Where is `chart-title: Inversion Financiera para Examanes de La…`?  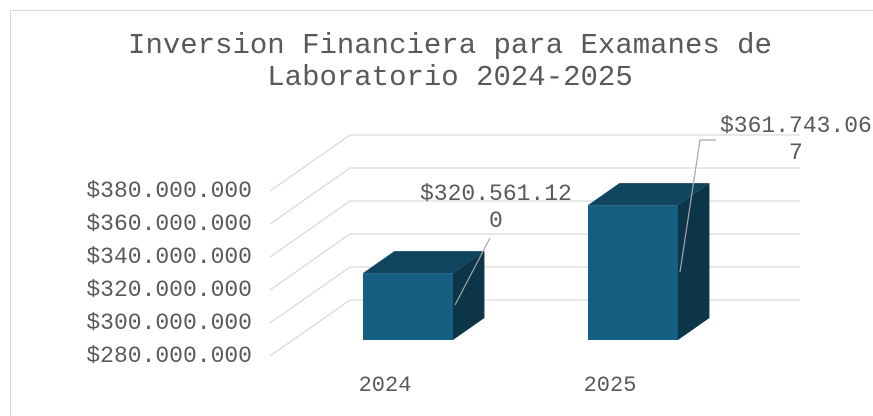
chart-title: Inversion Financiera para Examanes de La… is located at coordinates (450, 61).